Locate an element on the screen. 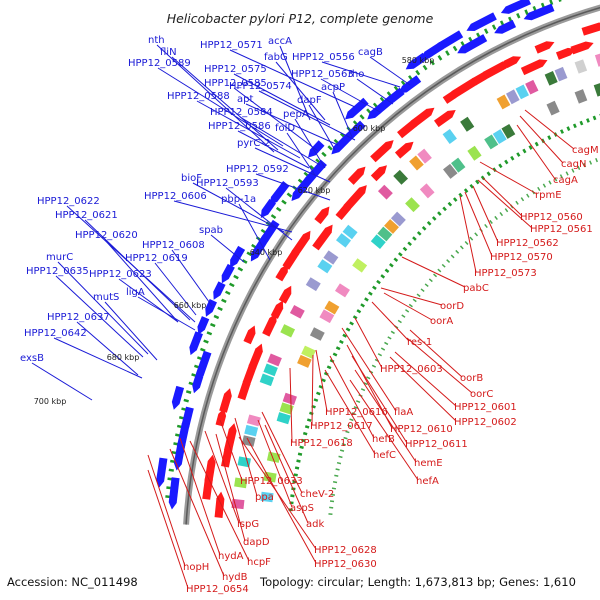 The image size is (600, 600). reverse-gene-label: HPP12_0570 is located at coordinates (521, 257).